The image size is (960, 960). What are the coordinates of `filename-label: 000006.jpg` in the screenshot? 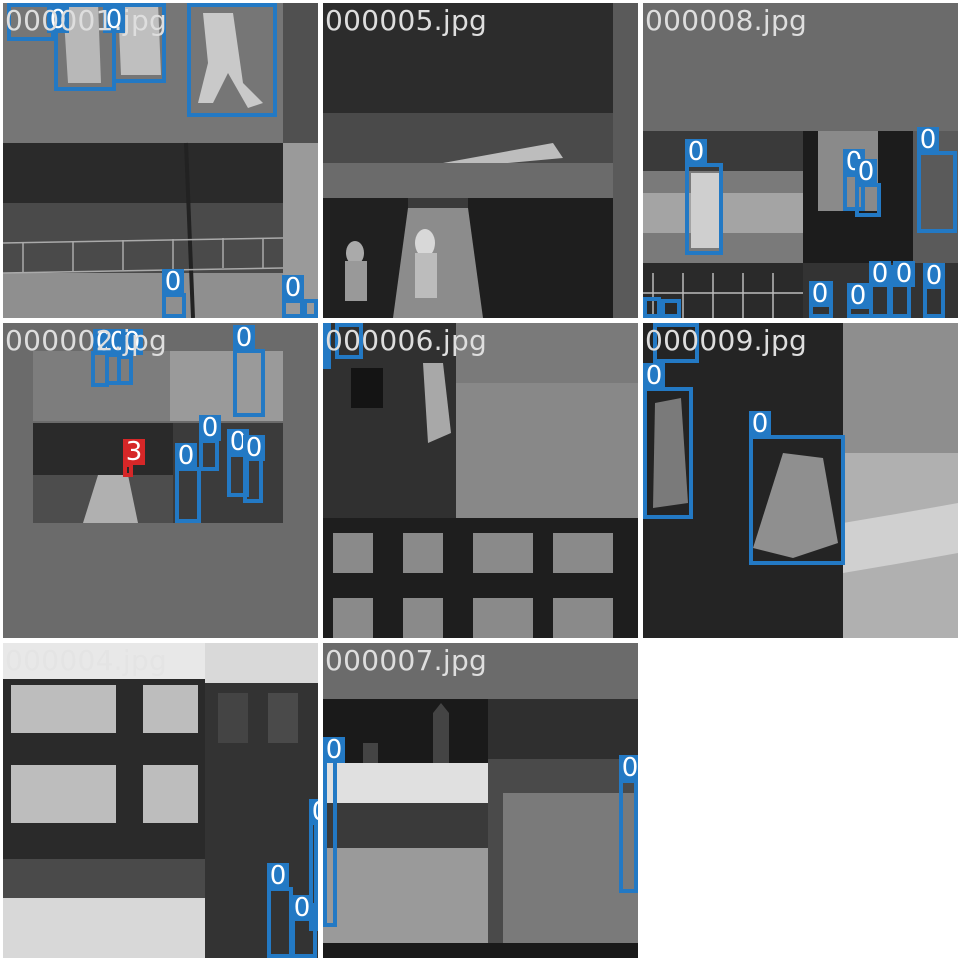 It's located at (406, 340).